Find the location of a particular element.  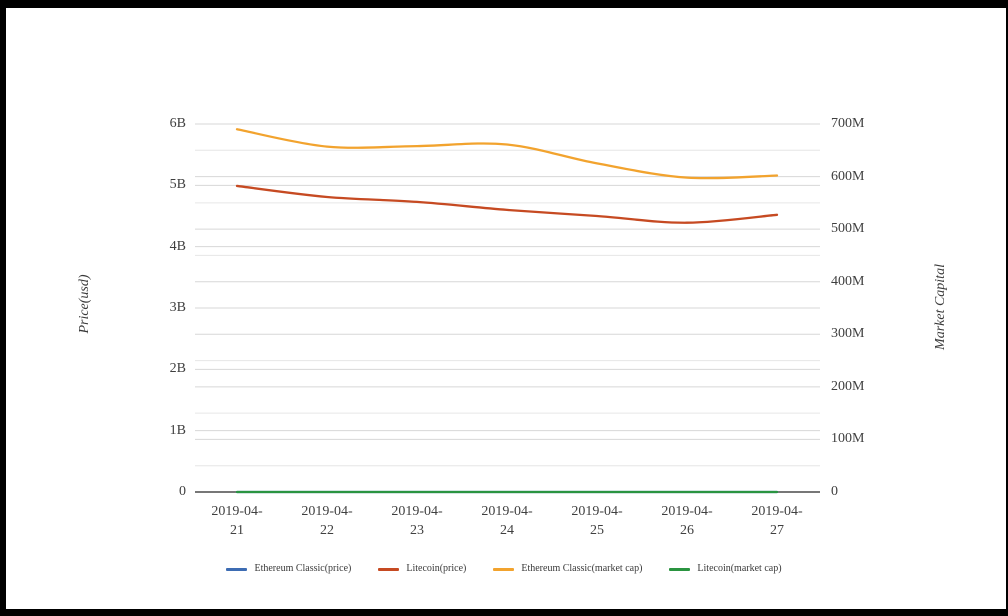

legend-item-ethereum-classic-market-cap: Ethereum Classic(market cap) is located at coordinates (567, 569).